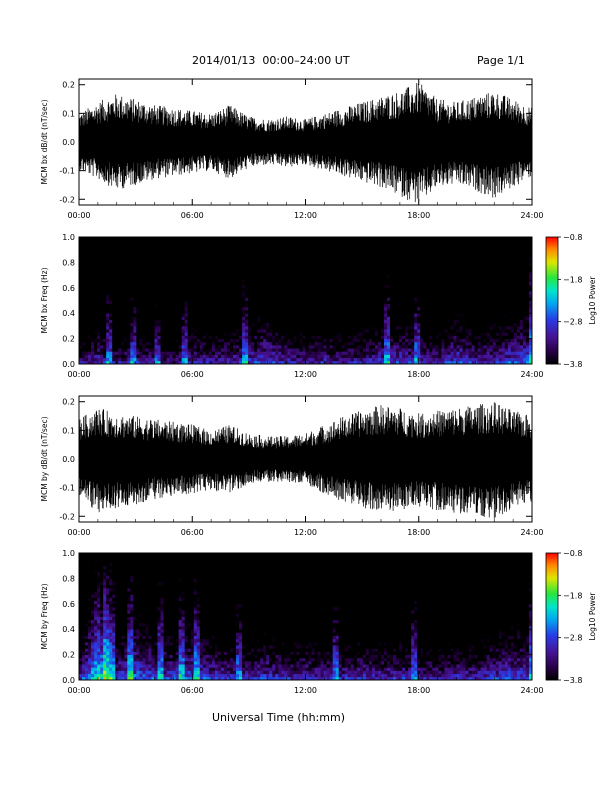 Image resolution: width=612 pixels, height=792 pixels. I want to click on y-tick-label: -0.1, so click(67, 171).